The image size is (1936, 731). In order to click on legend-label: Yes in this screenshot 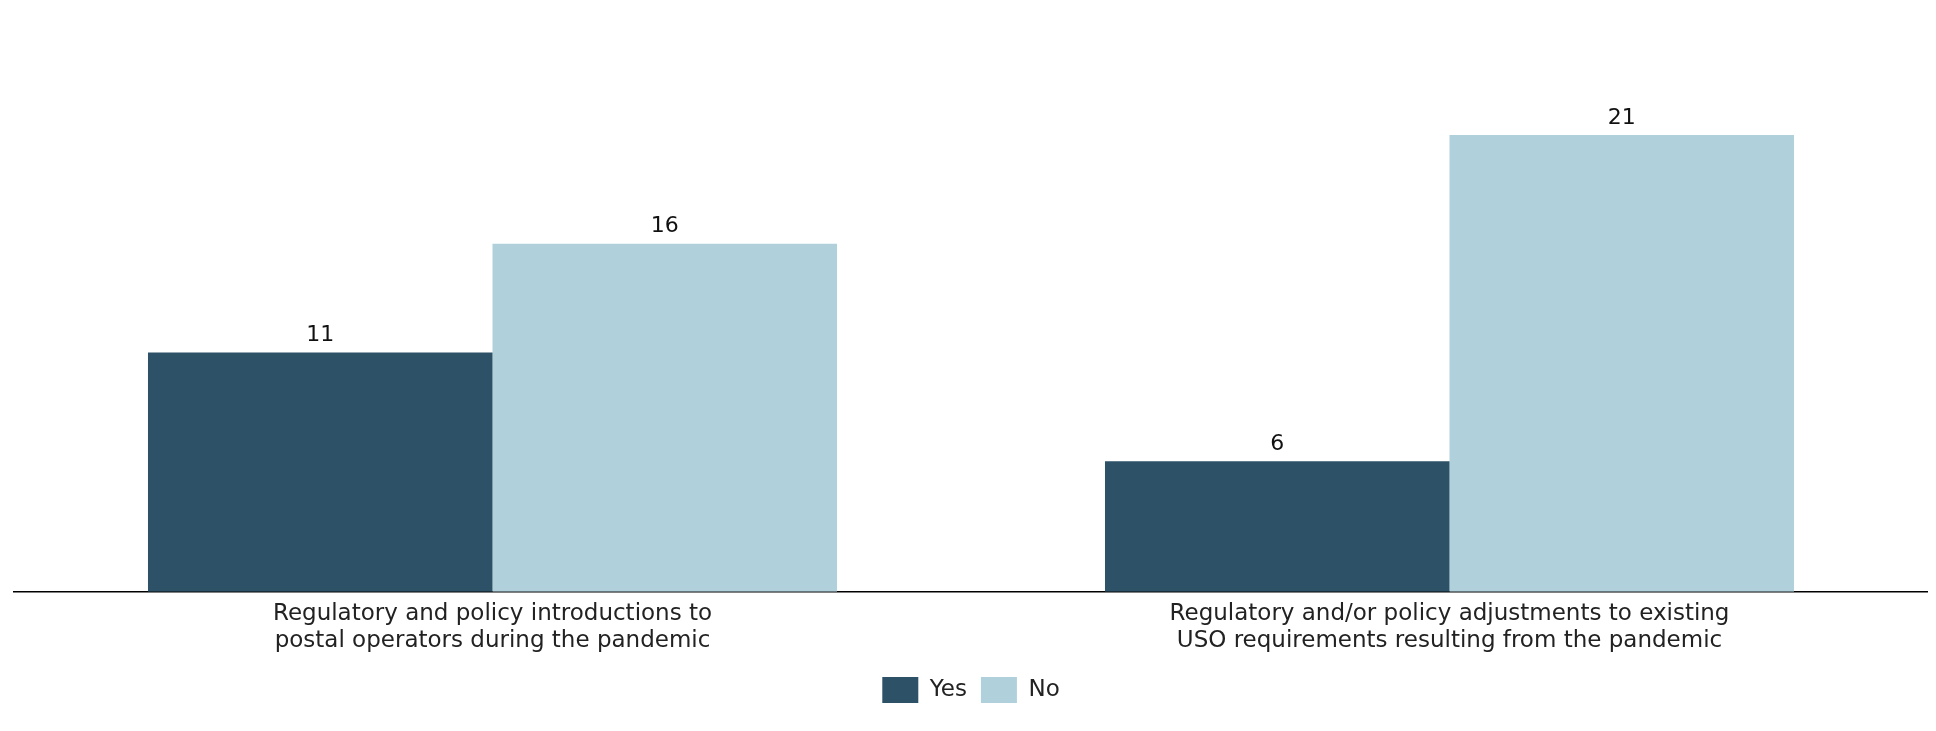, I will do `click(947, 687)`.